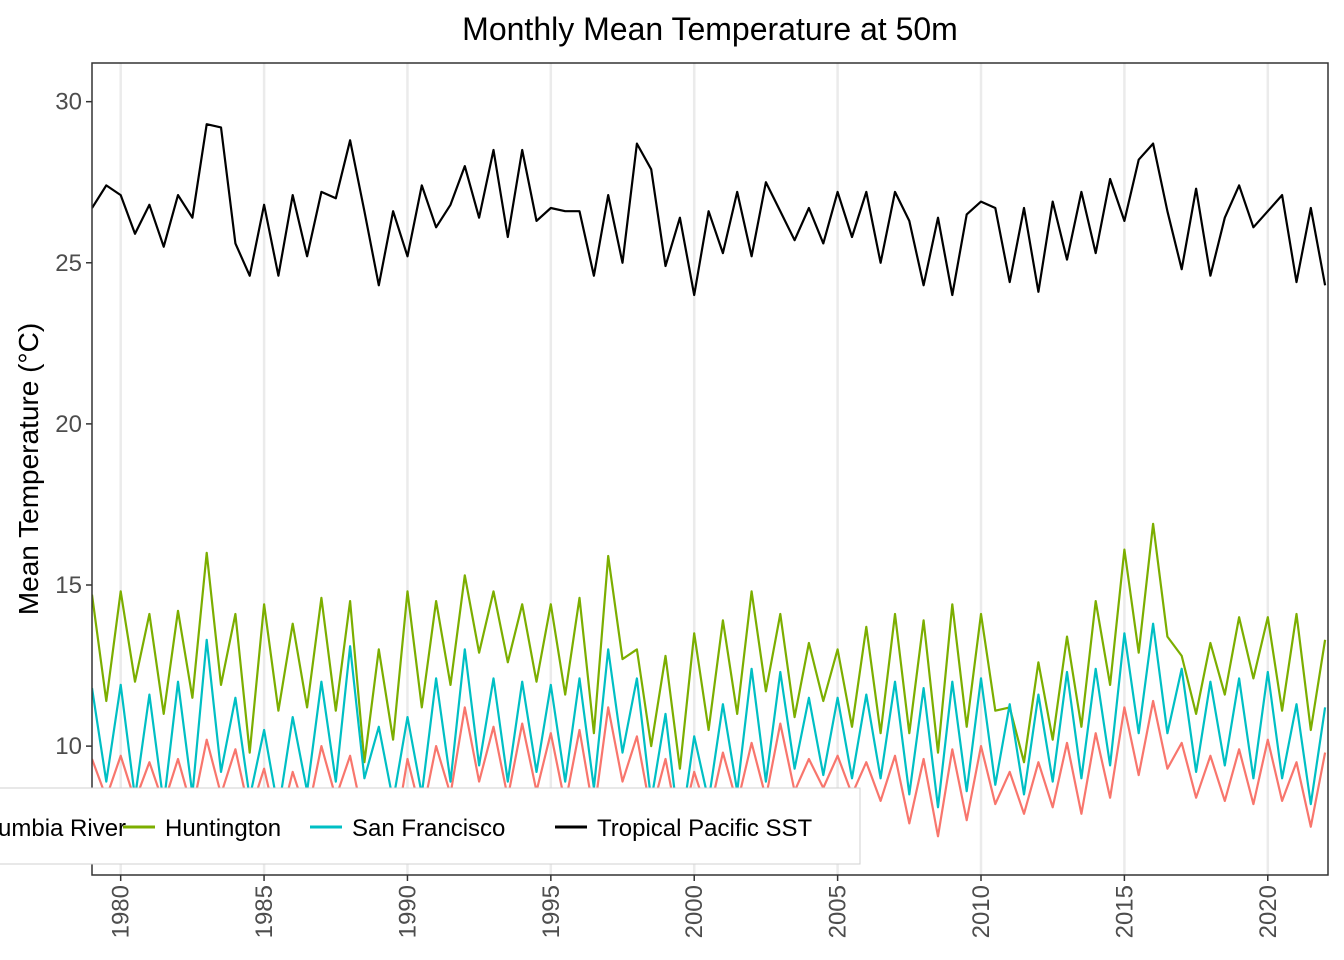  What do you see at coordinates (1268, 911) in the screenshot?
I see `x-tick-label: 2020` at bounding box center [1268, 911].